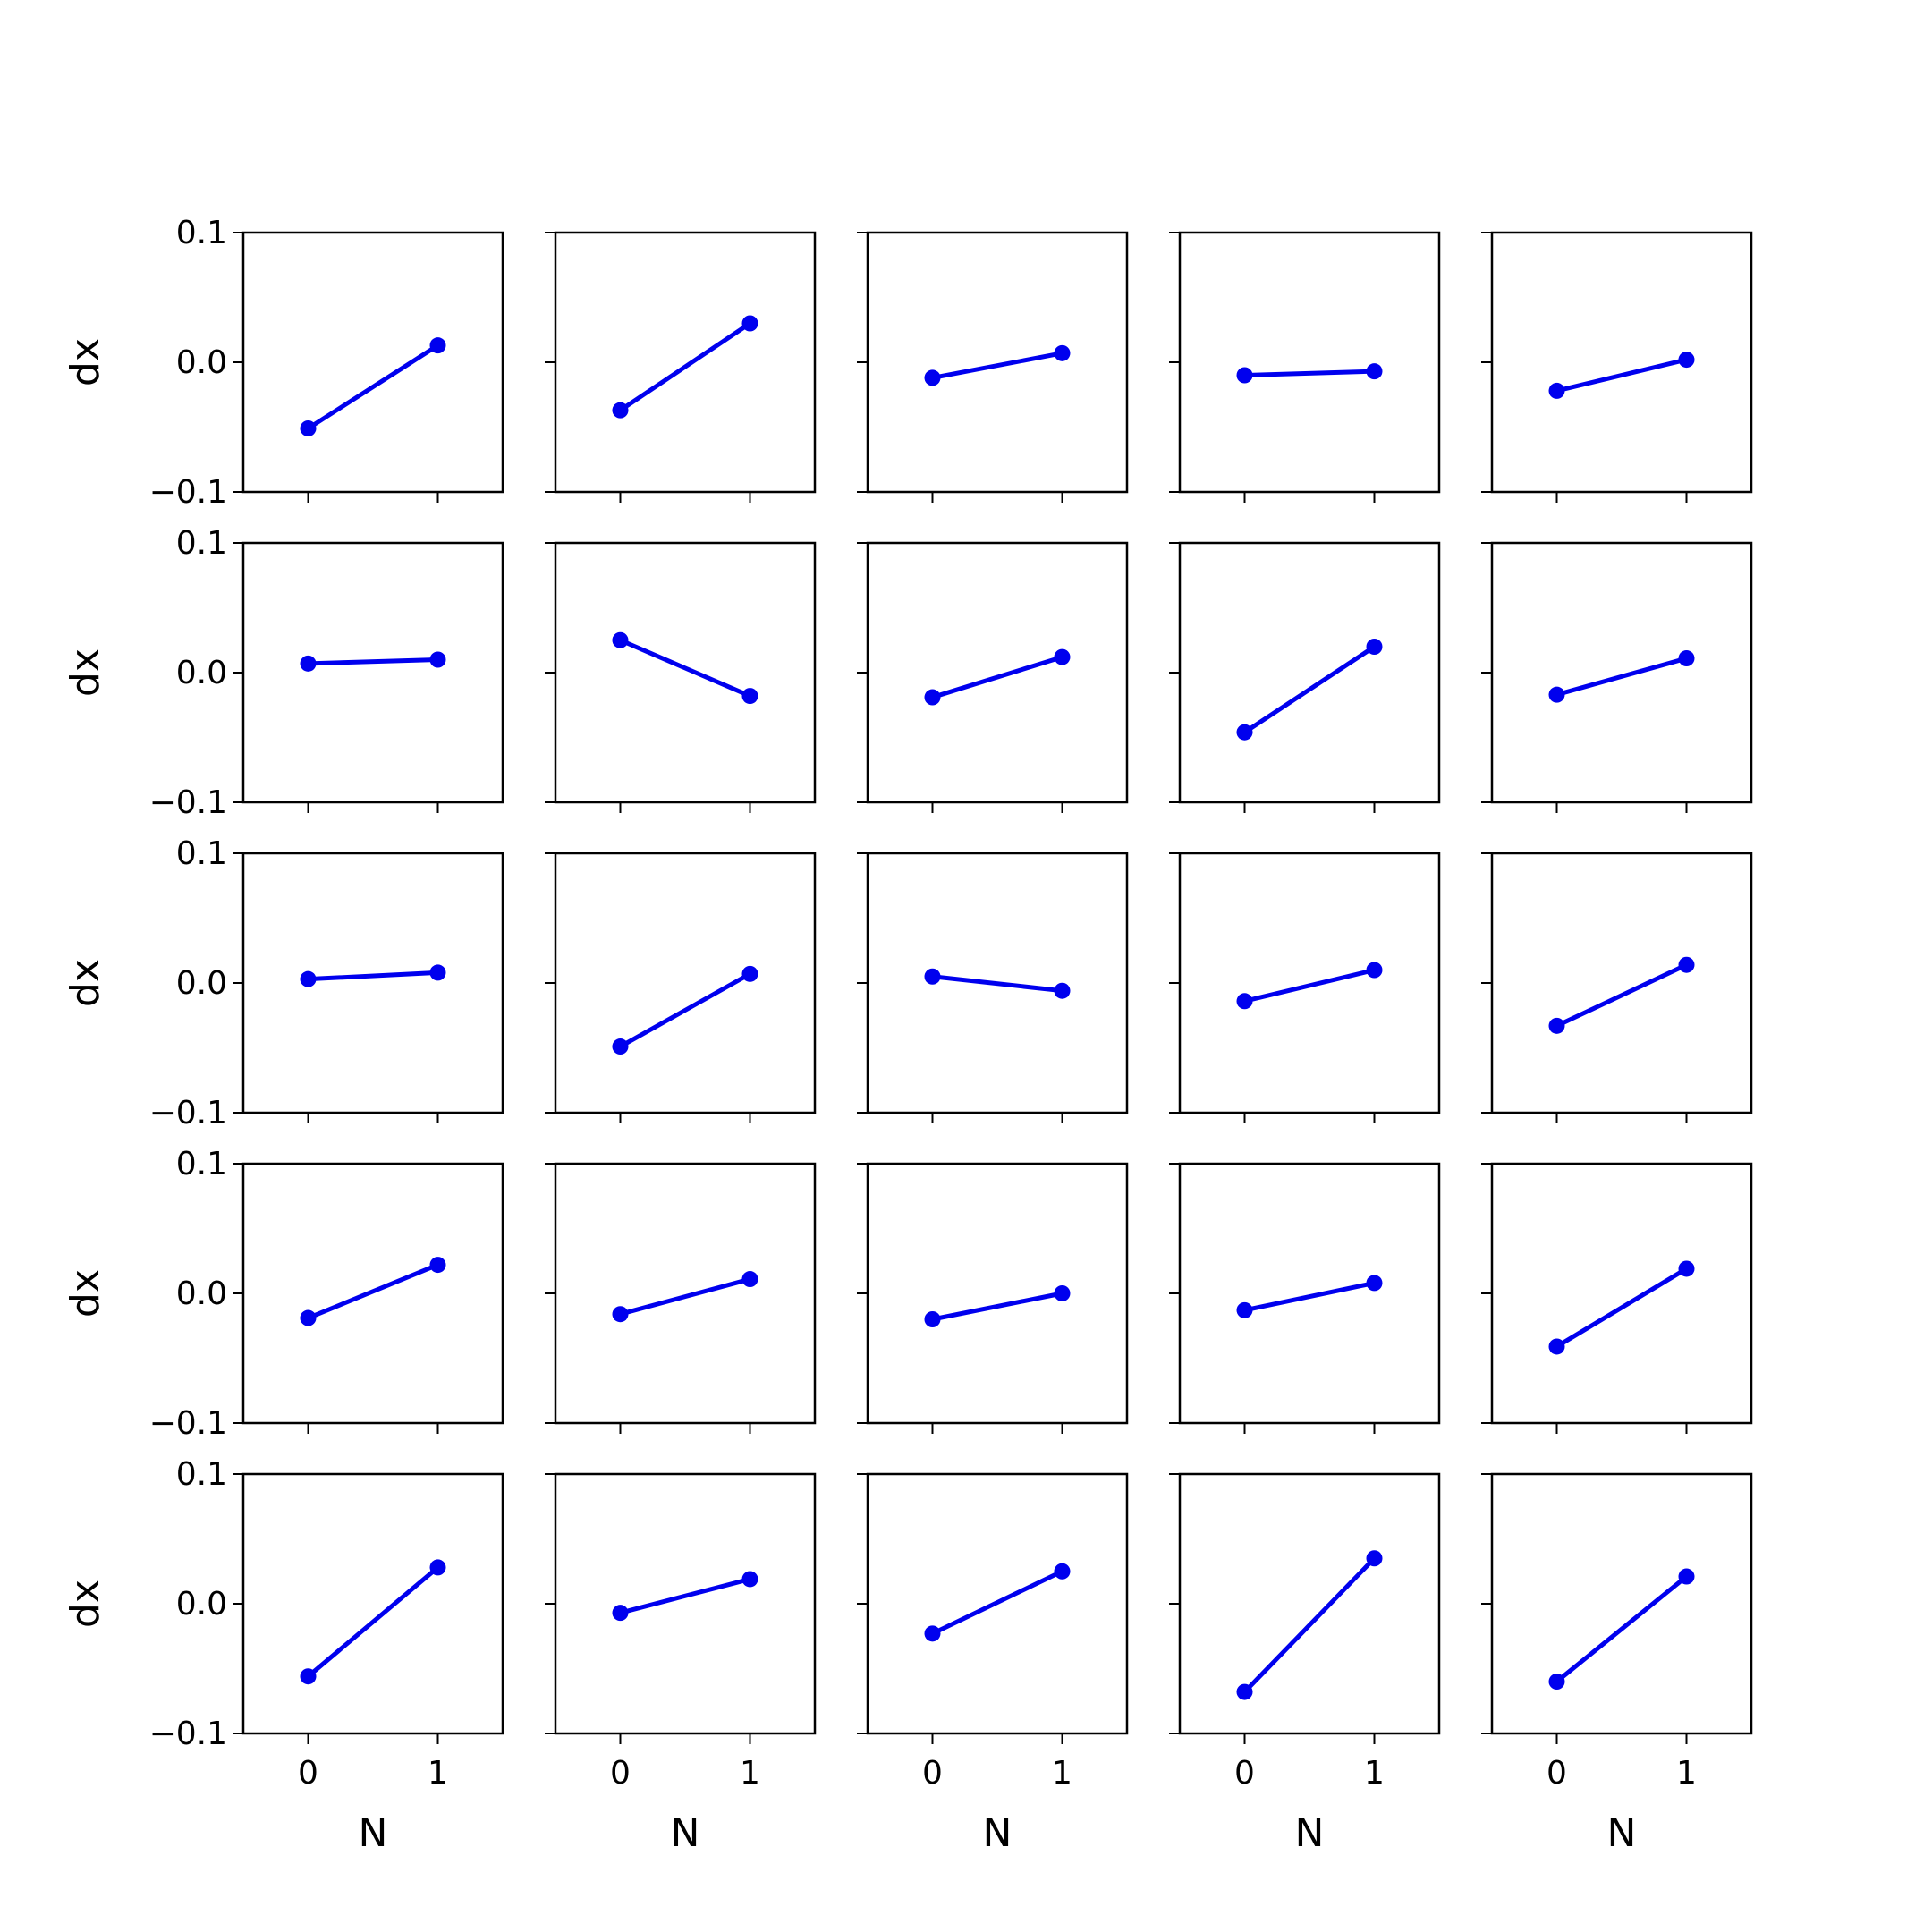 This screenshot has width=1932, height=1932. What do you see at coordinates (685, 367) in the screenshot?
I see `subplot-r0-c1-series-line` at bounding box center [685, 367].